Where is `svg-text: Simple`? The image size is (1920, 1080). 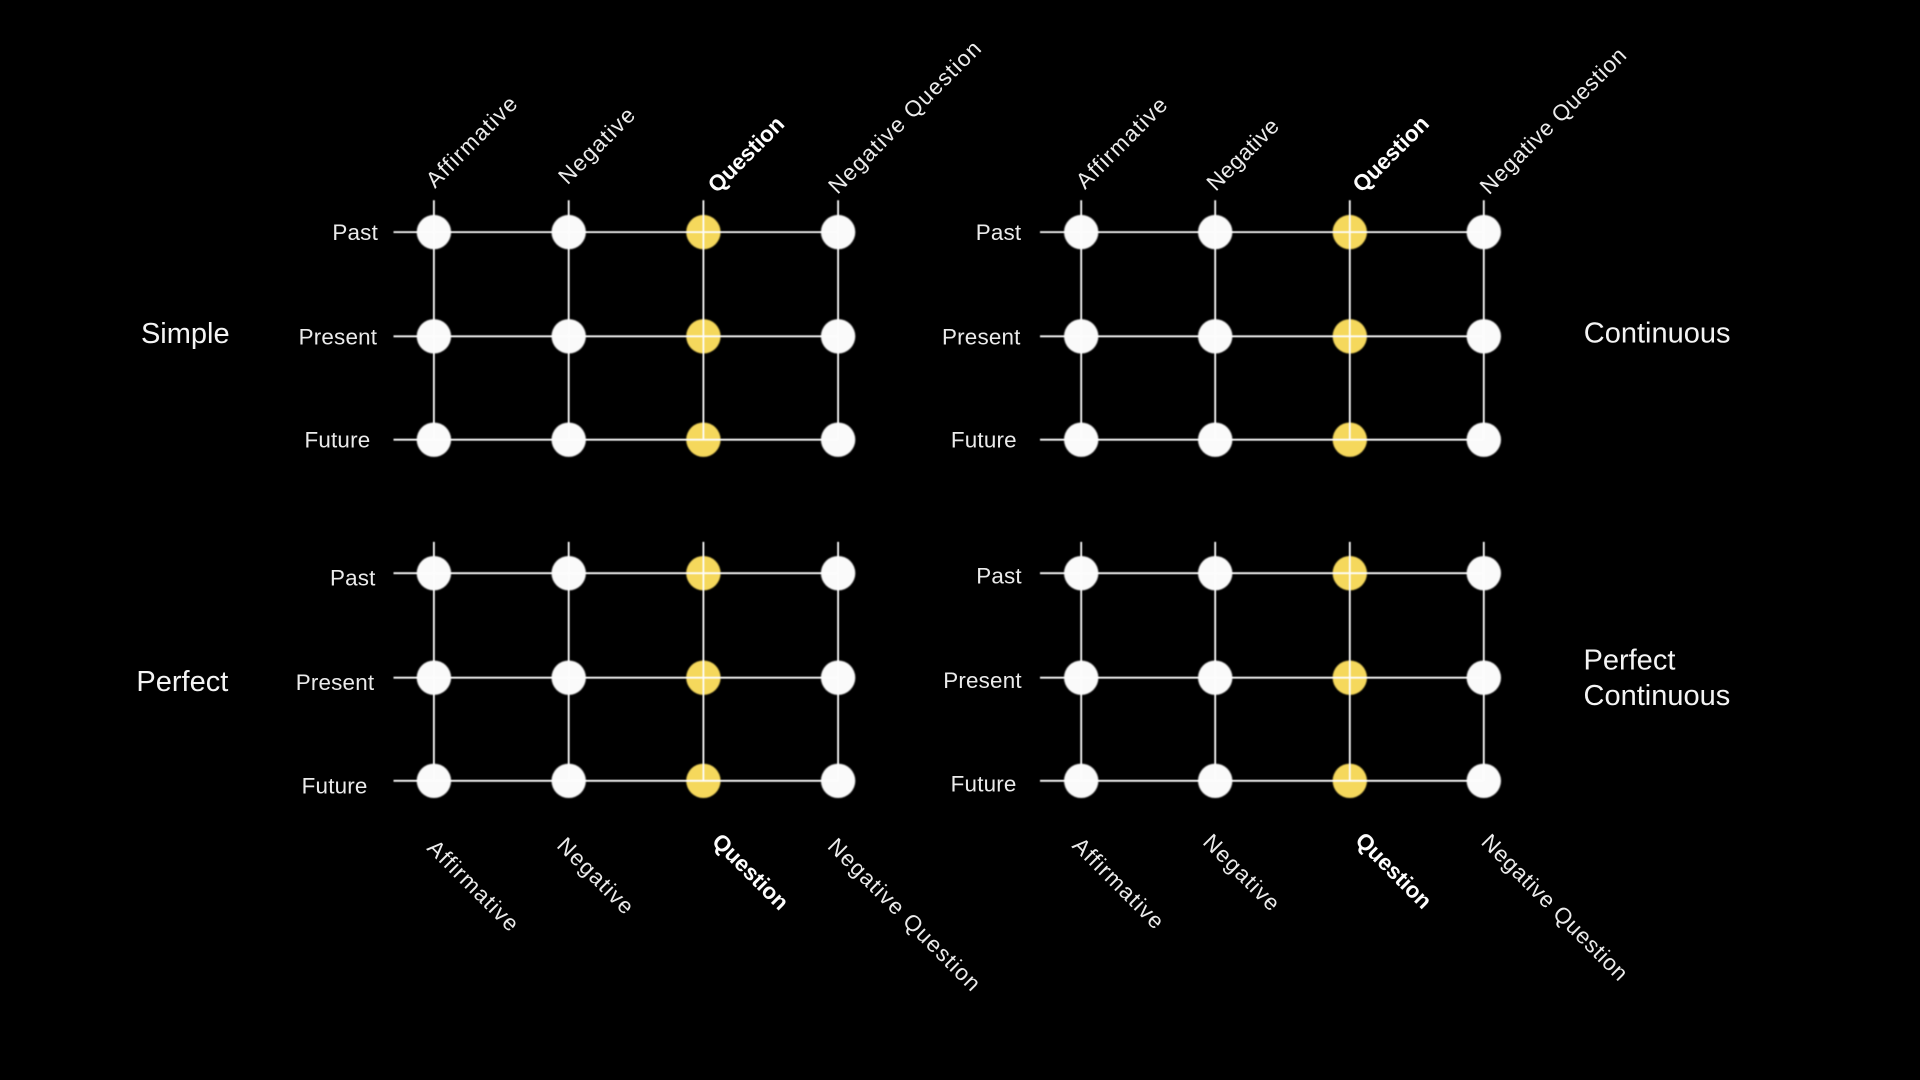 svg-text: Simple is located at coordinates (185, 334).